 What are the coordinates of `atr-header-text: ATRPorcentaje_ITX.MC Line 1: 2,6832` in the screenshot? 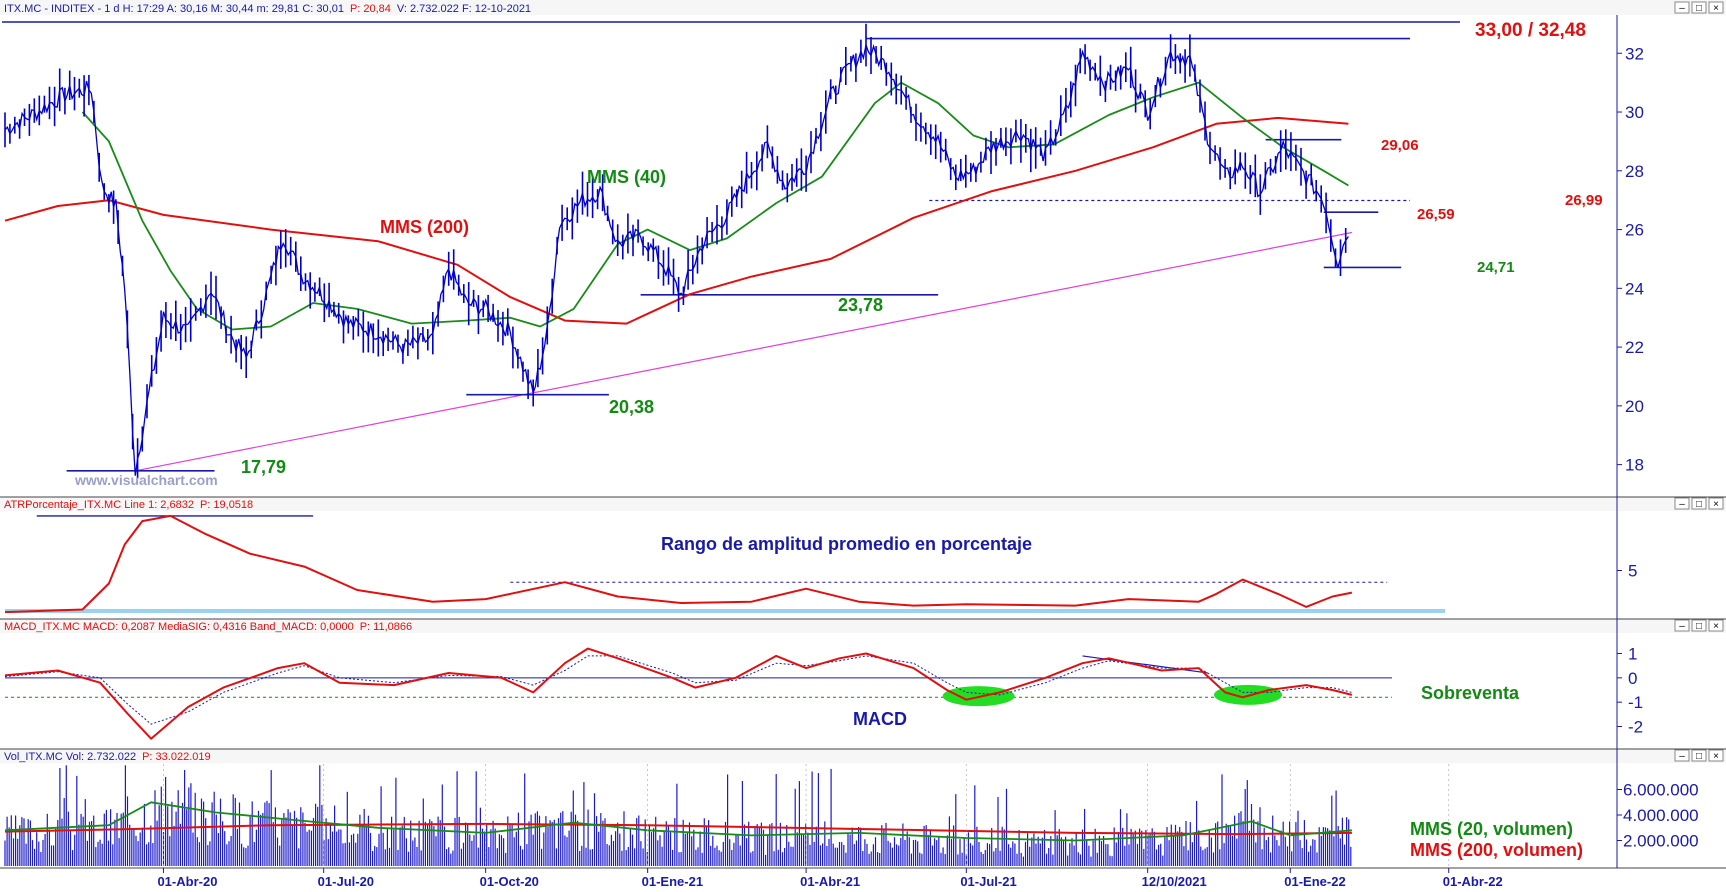 It's located at (99, 505).